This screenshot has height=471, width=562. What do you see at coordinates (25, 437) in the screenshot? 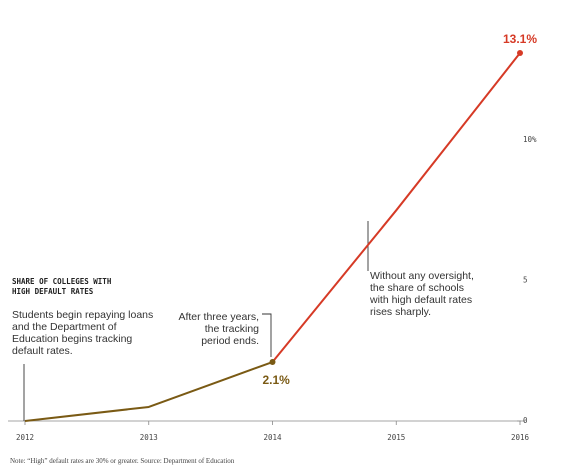
I see `x-tick-label: 2012` at bounding box center [25, 437].